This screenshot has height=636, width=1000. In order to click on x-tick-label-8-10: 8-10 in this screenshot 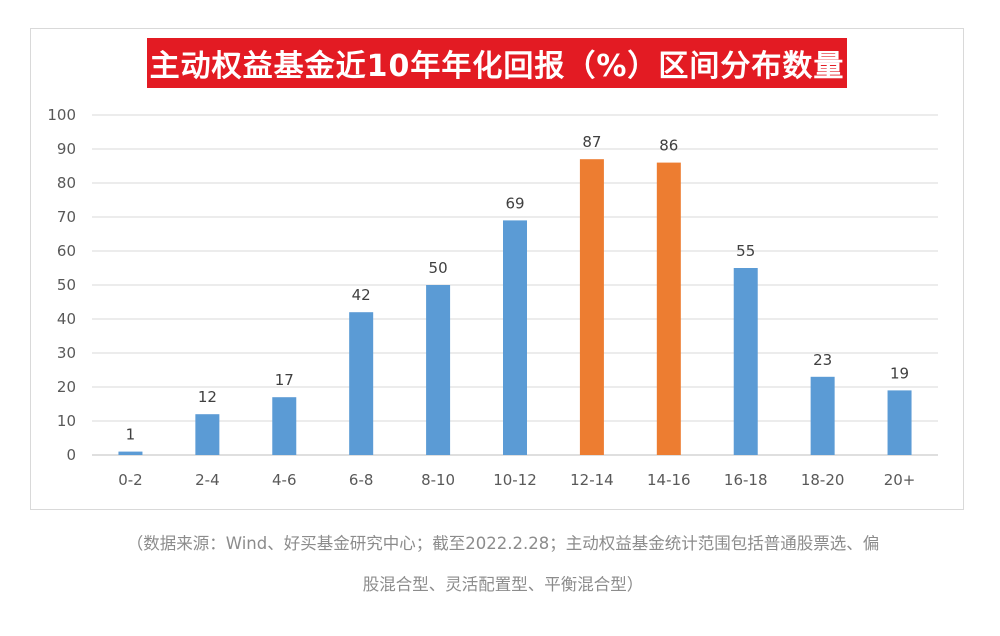, I will do `click(438, 480)`.